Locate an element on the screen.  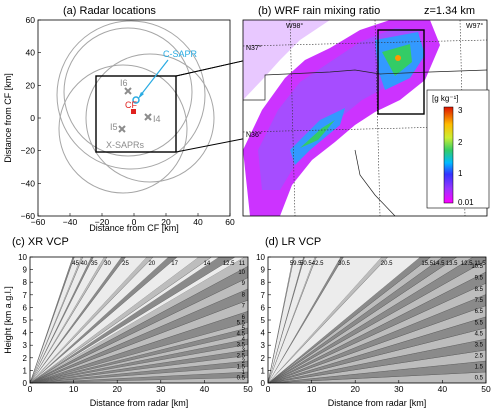
y-tick-label: 4 is located at coordinates (263, 333).